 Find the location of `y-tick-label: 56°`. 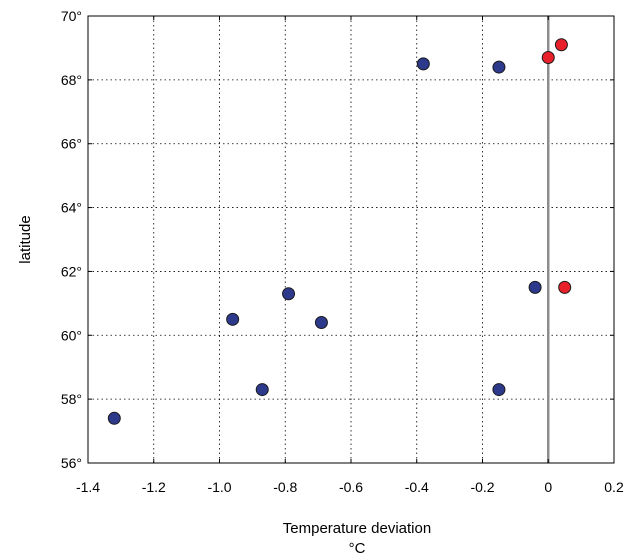

y-tick-label: 56° is located at coordinates (71, 463).